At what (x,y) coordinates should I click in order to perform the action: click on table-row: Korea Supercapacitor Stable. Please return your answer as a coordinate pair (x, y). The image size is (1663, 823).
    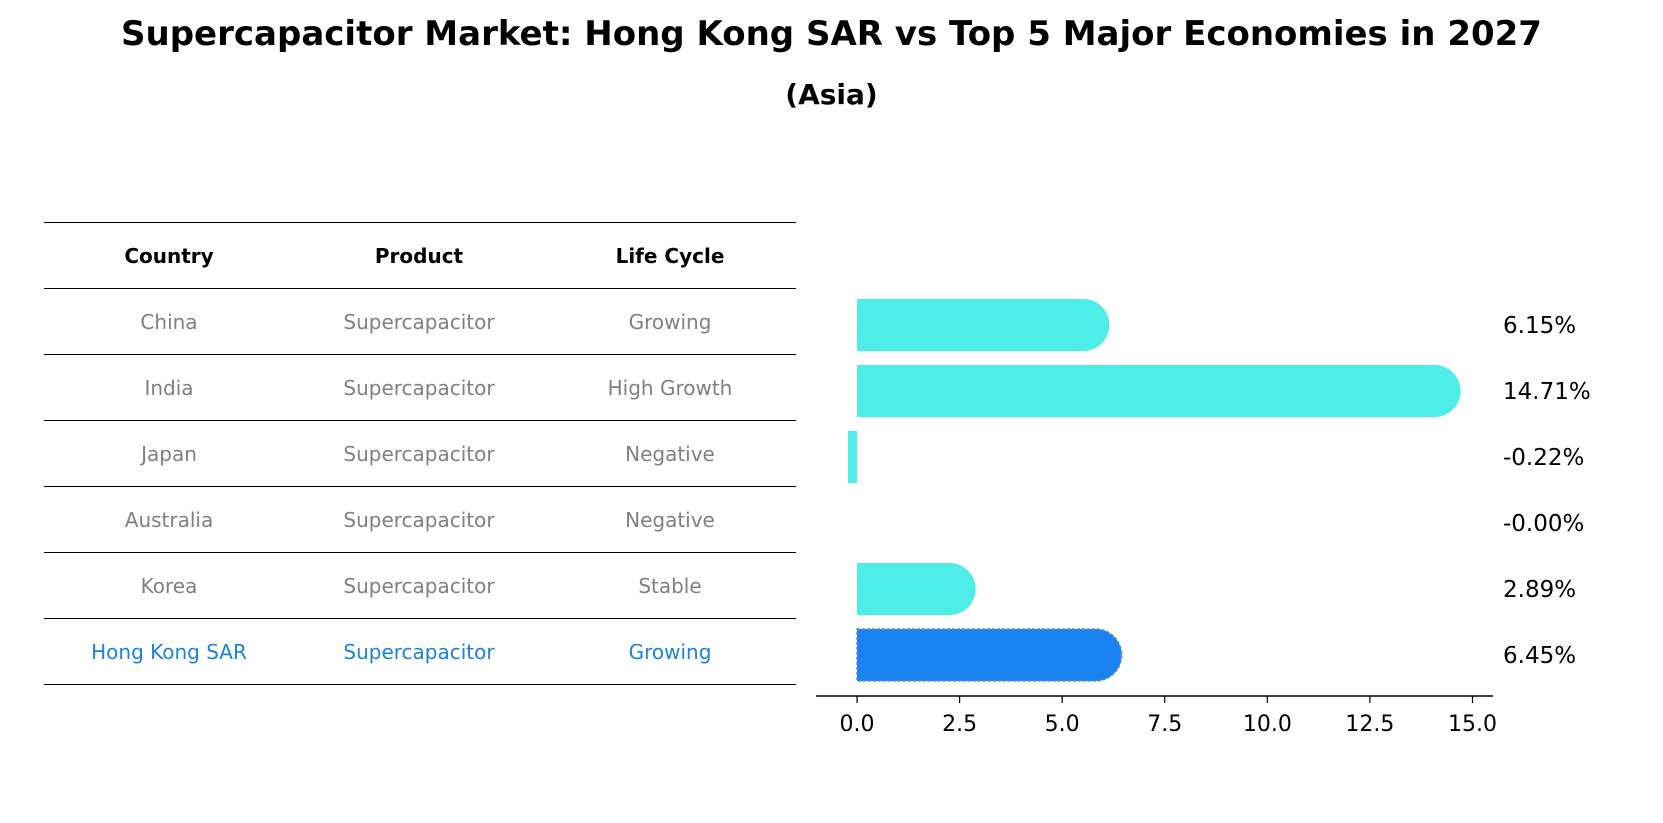
    Looking at the image, I should click on (420, 585).